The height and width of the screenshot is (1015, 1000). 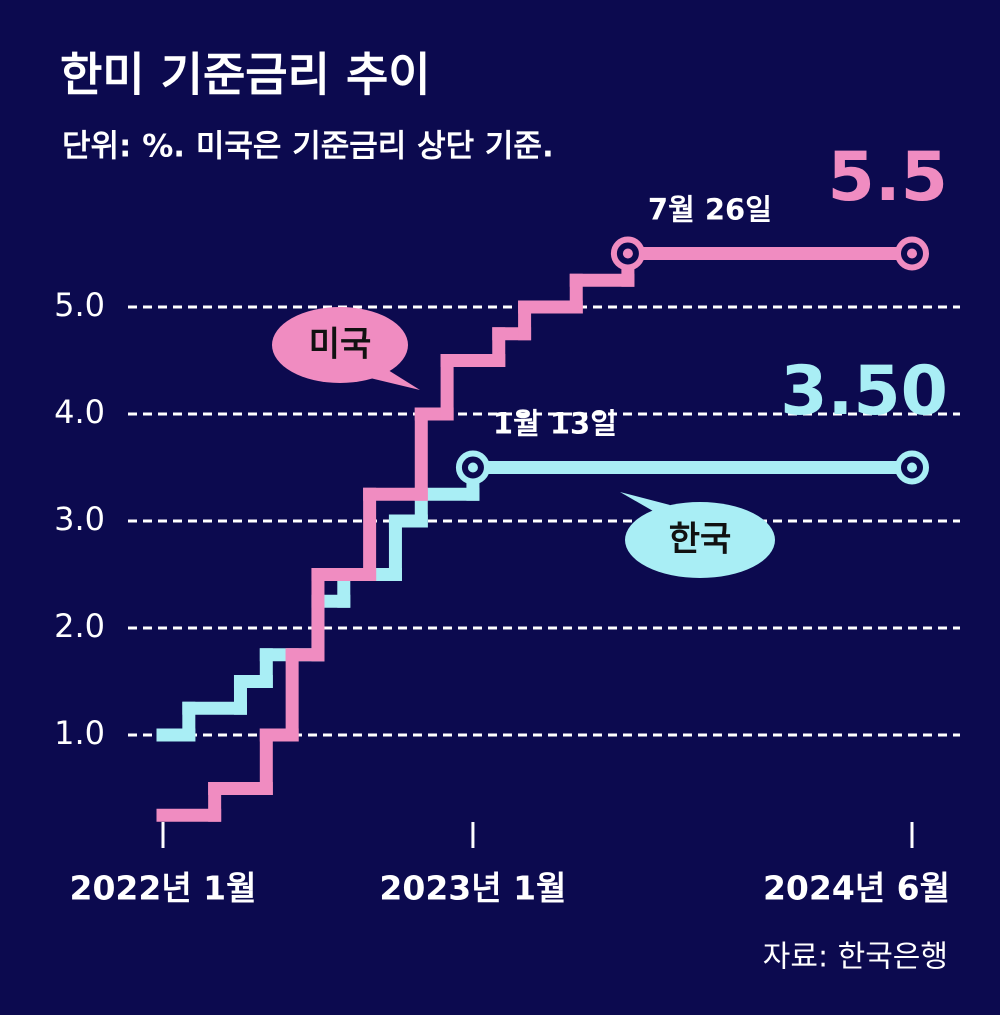 What do you see at coordinates (79, 733) in the screenshot?
I see `y-tick-label: 1.0` at bounding box center [79, 733].